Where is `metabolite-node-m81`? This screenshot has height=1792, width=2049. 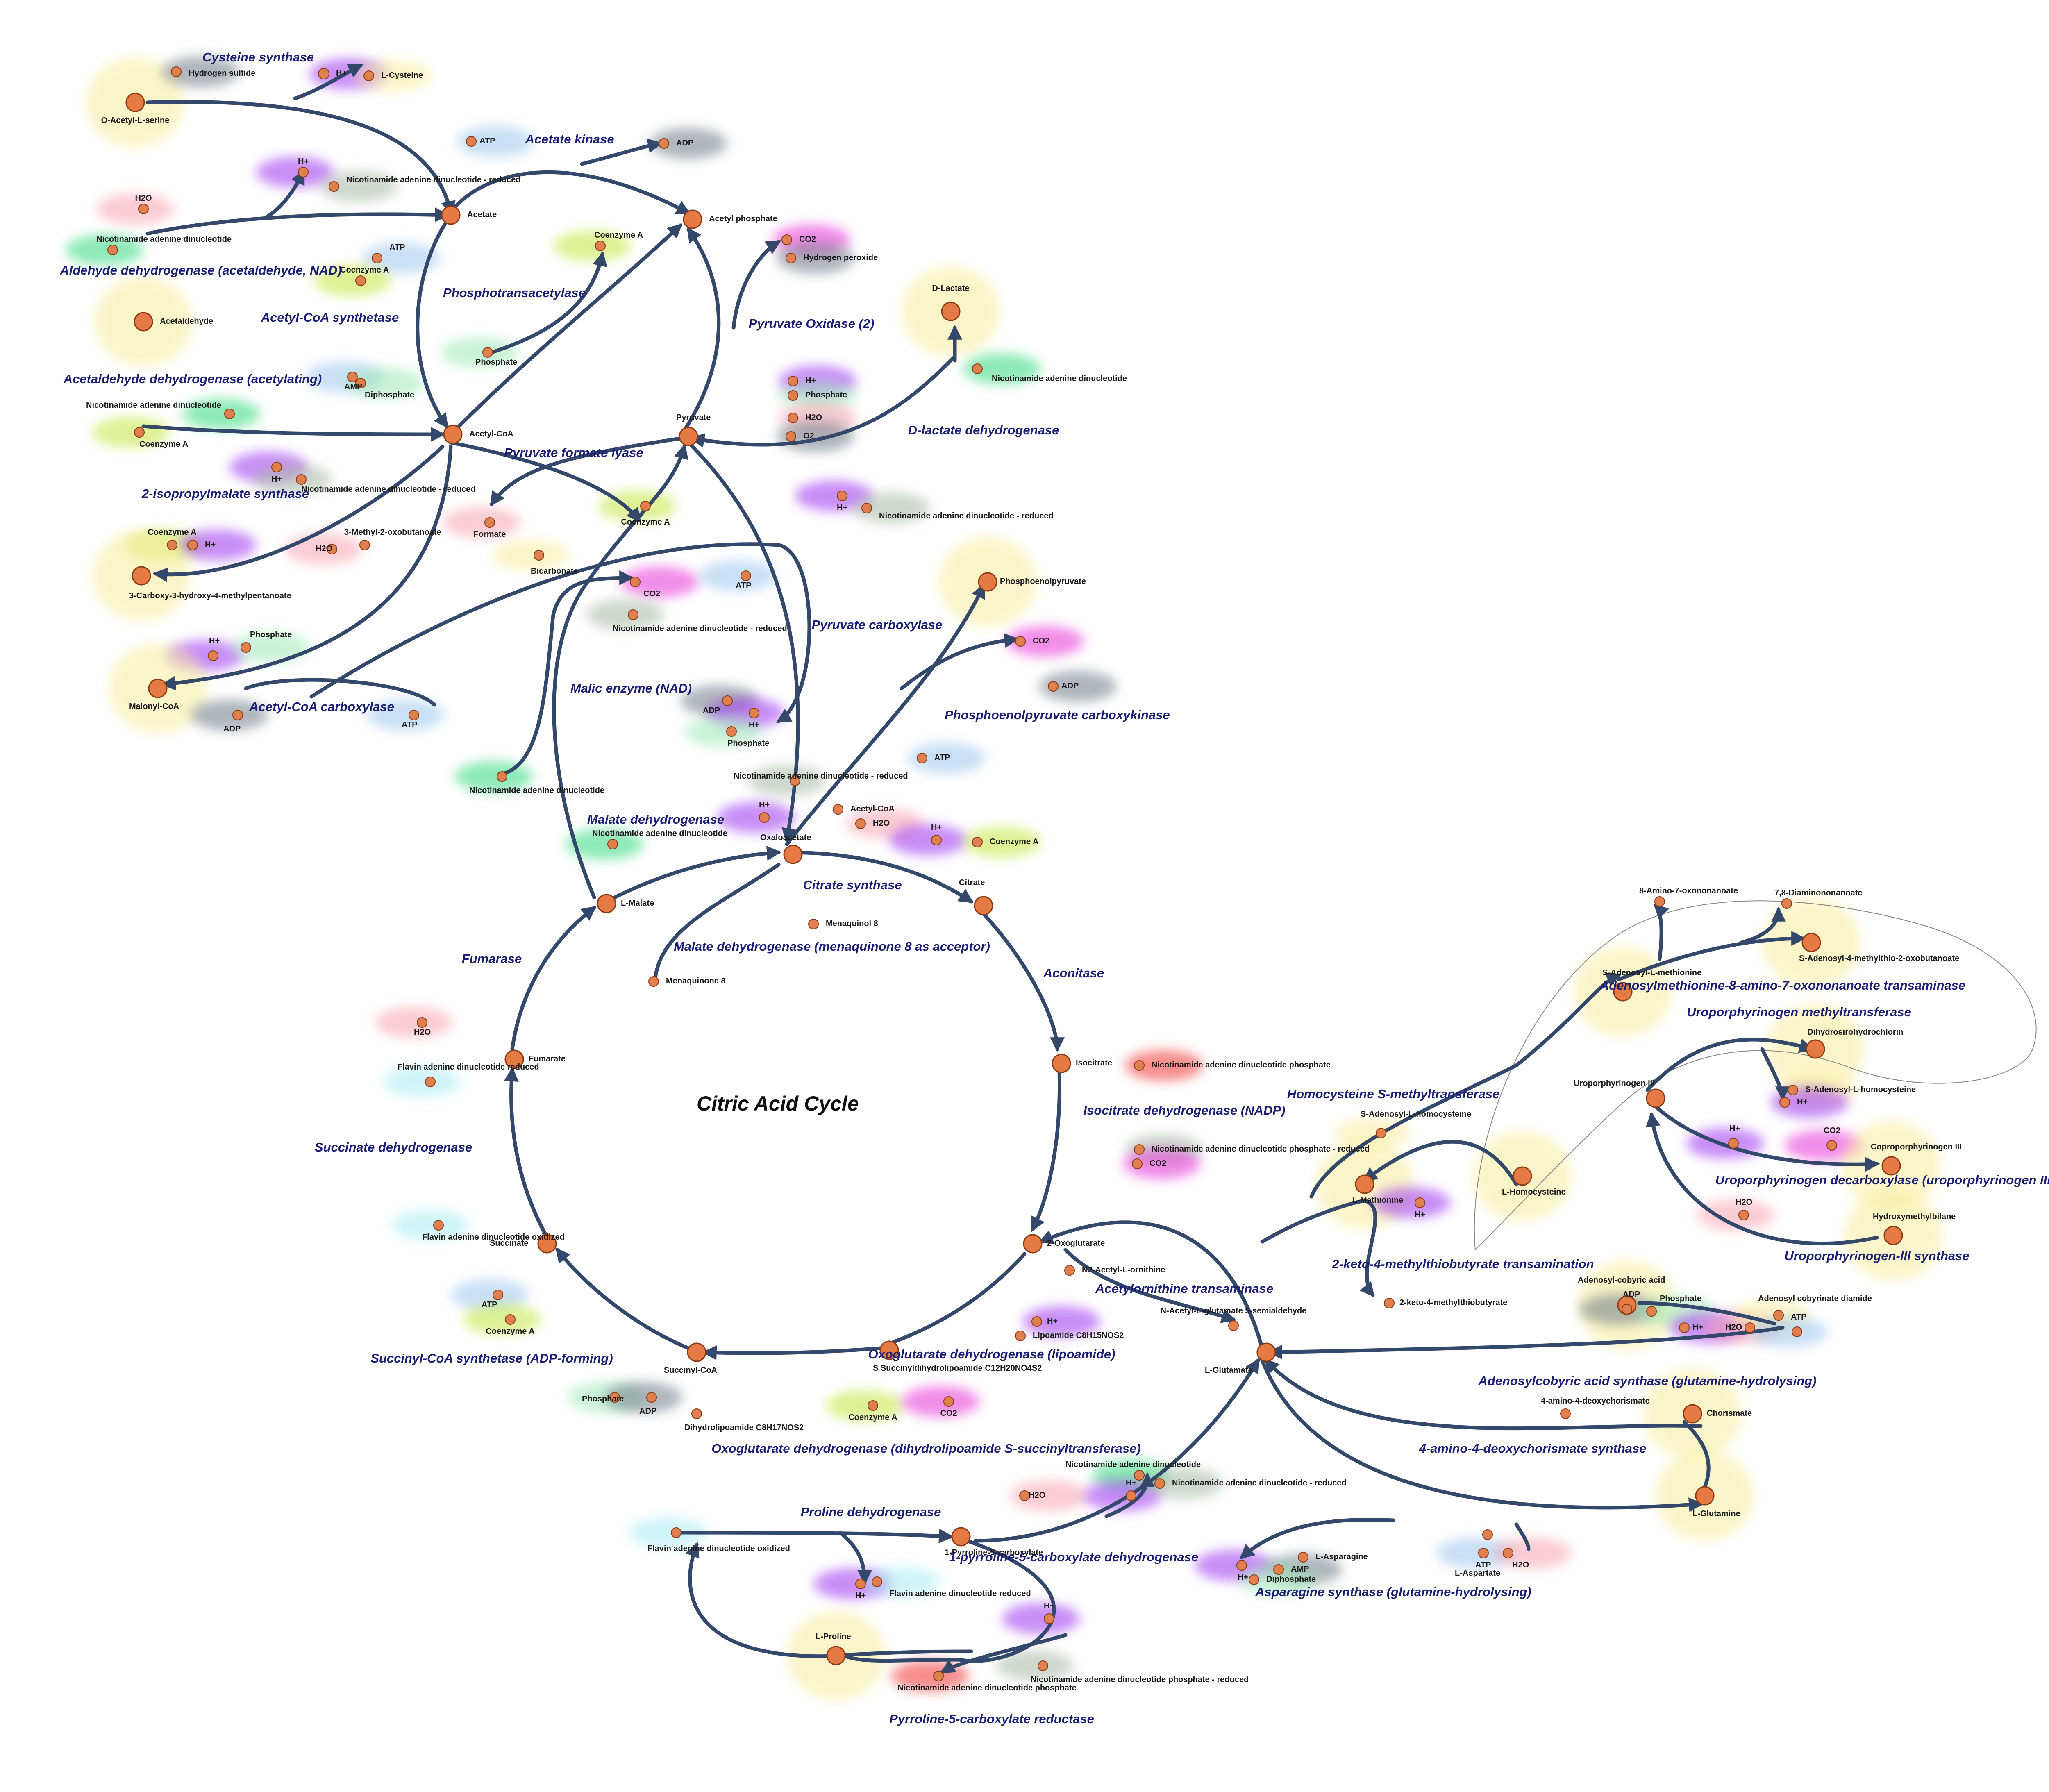
metabolite-node-m81 is located at coordinates (1033, 1244).